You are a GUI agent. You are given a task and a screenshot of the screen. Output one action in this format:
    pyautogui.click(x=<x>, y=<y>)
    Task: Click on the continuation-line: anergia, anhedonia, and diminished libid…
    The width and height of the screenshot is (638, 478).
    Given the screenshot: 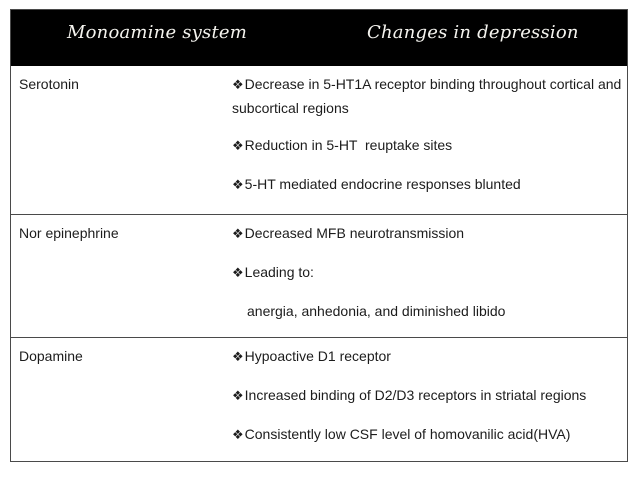 What is the action you would take?
    pyautogui.click(x=428, y=311)
    